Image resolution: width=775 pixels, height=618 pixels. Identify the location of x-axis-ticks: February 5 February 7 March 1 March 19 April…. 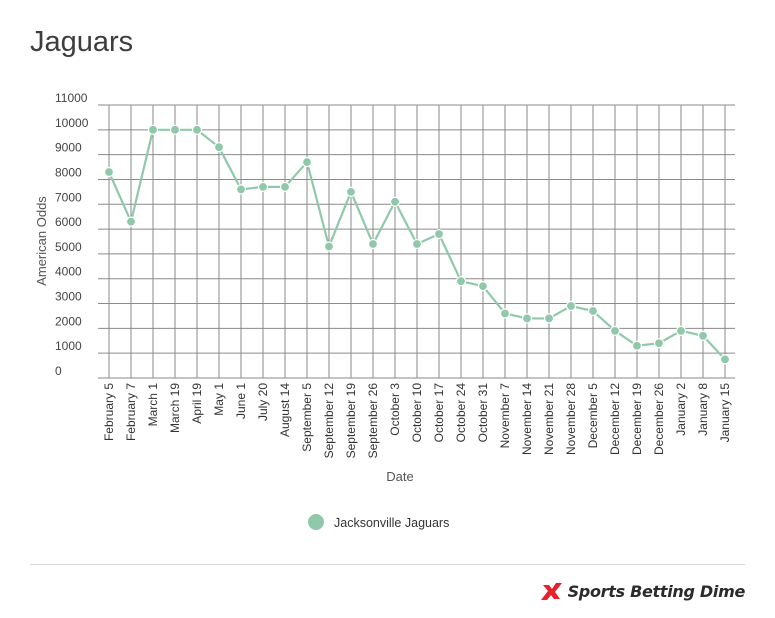
(417, 421).